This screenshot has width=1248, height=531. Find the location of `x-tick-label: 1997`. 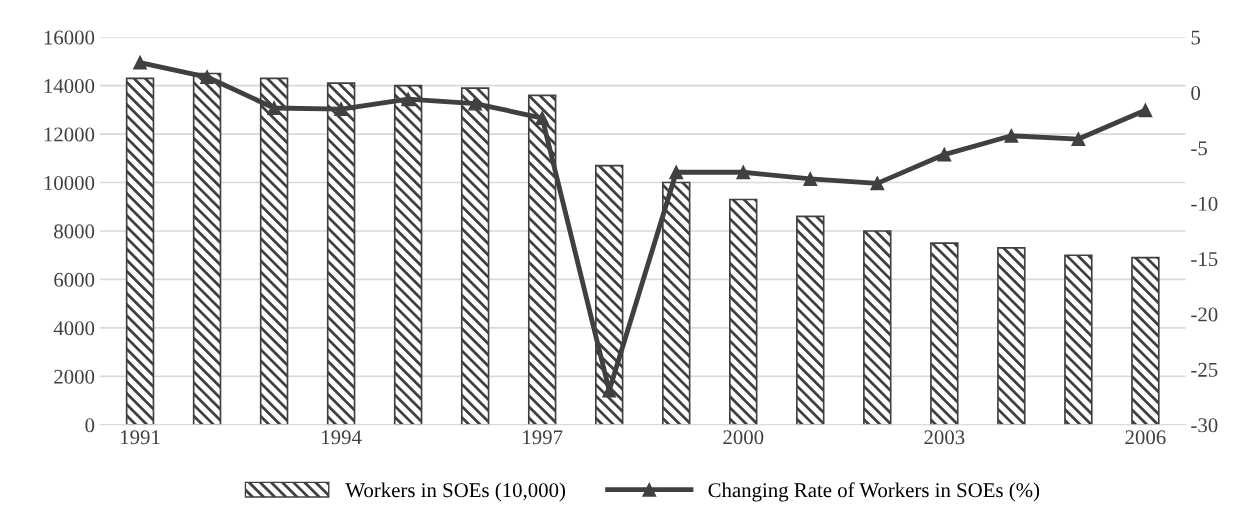

x-tick-label: 1997 is located at coordinates (543, 437).